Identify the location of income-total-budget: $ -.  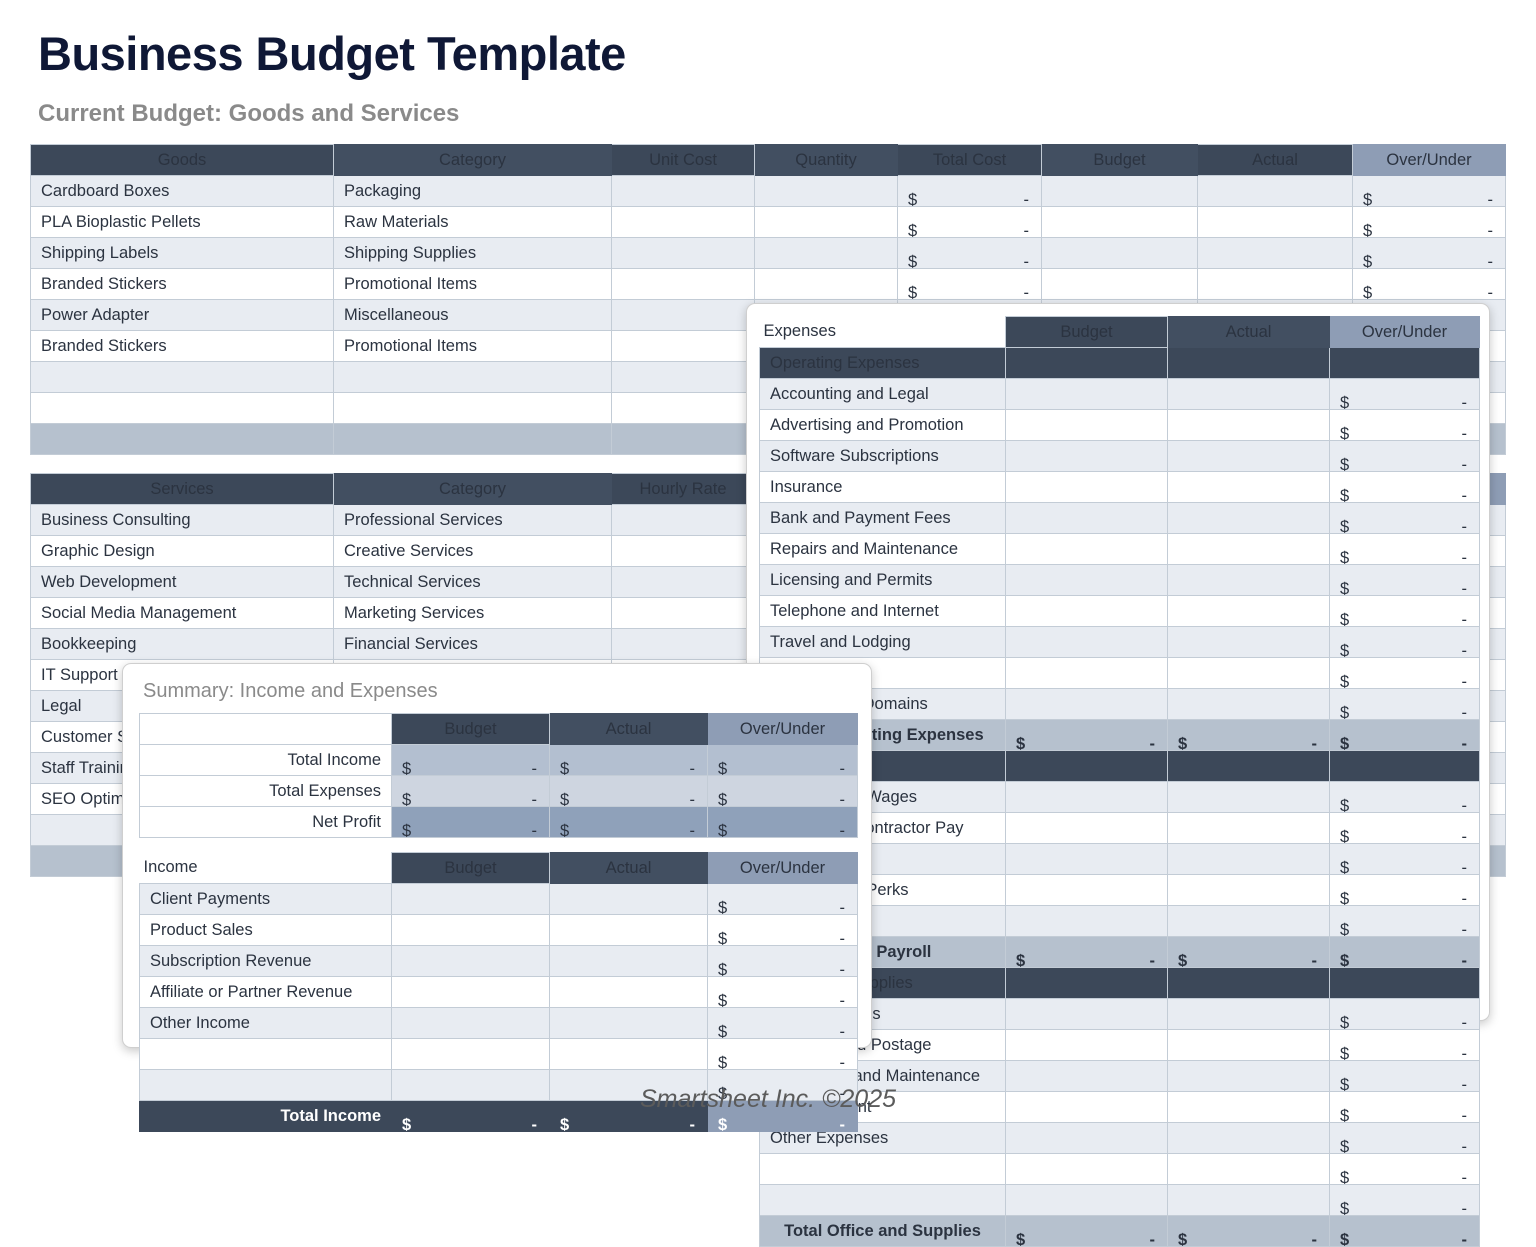
(470, 1116).